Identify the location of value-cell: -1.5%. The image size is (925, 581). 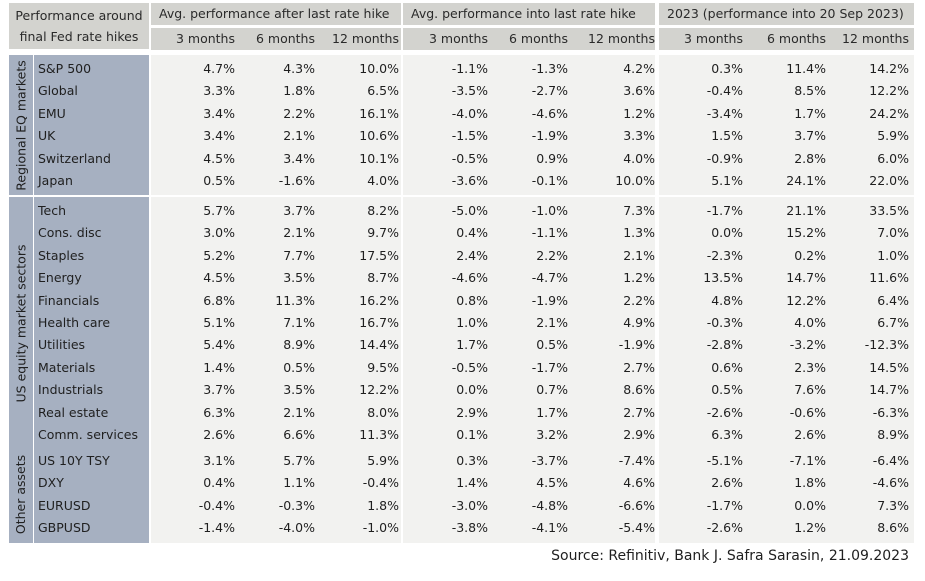
(469, 136).